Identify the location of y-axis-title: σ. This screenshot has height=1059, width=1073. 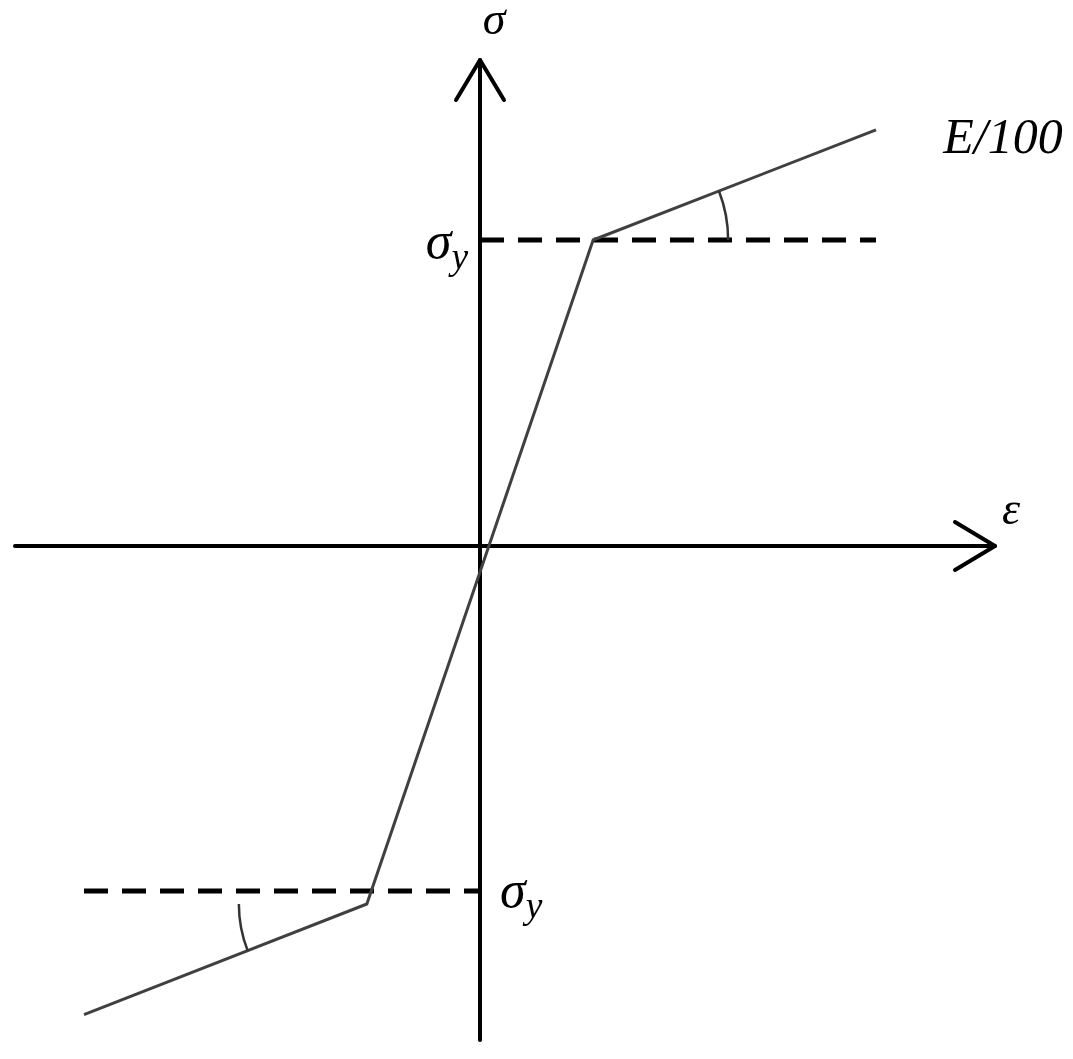
(495, 22).